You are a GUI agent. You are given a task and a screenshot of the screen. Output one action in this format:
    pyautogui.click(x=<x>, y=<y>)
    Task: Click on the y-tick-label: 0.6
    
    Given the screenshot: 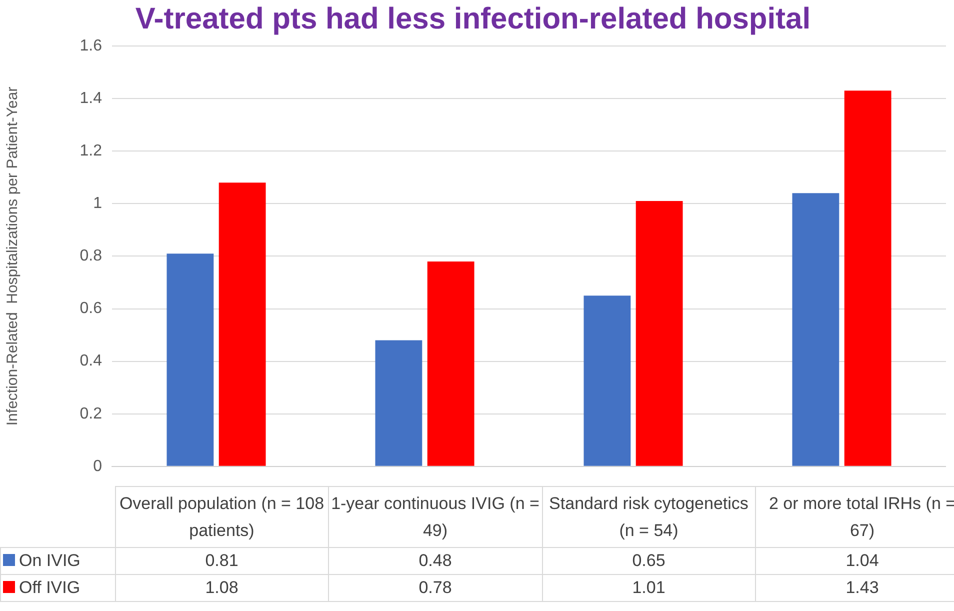 What is the action you would take?
    pyautogui.click(x=91, y=309)
    